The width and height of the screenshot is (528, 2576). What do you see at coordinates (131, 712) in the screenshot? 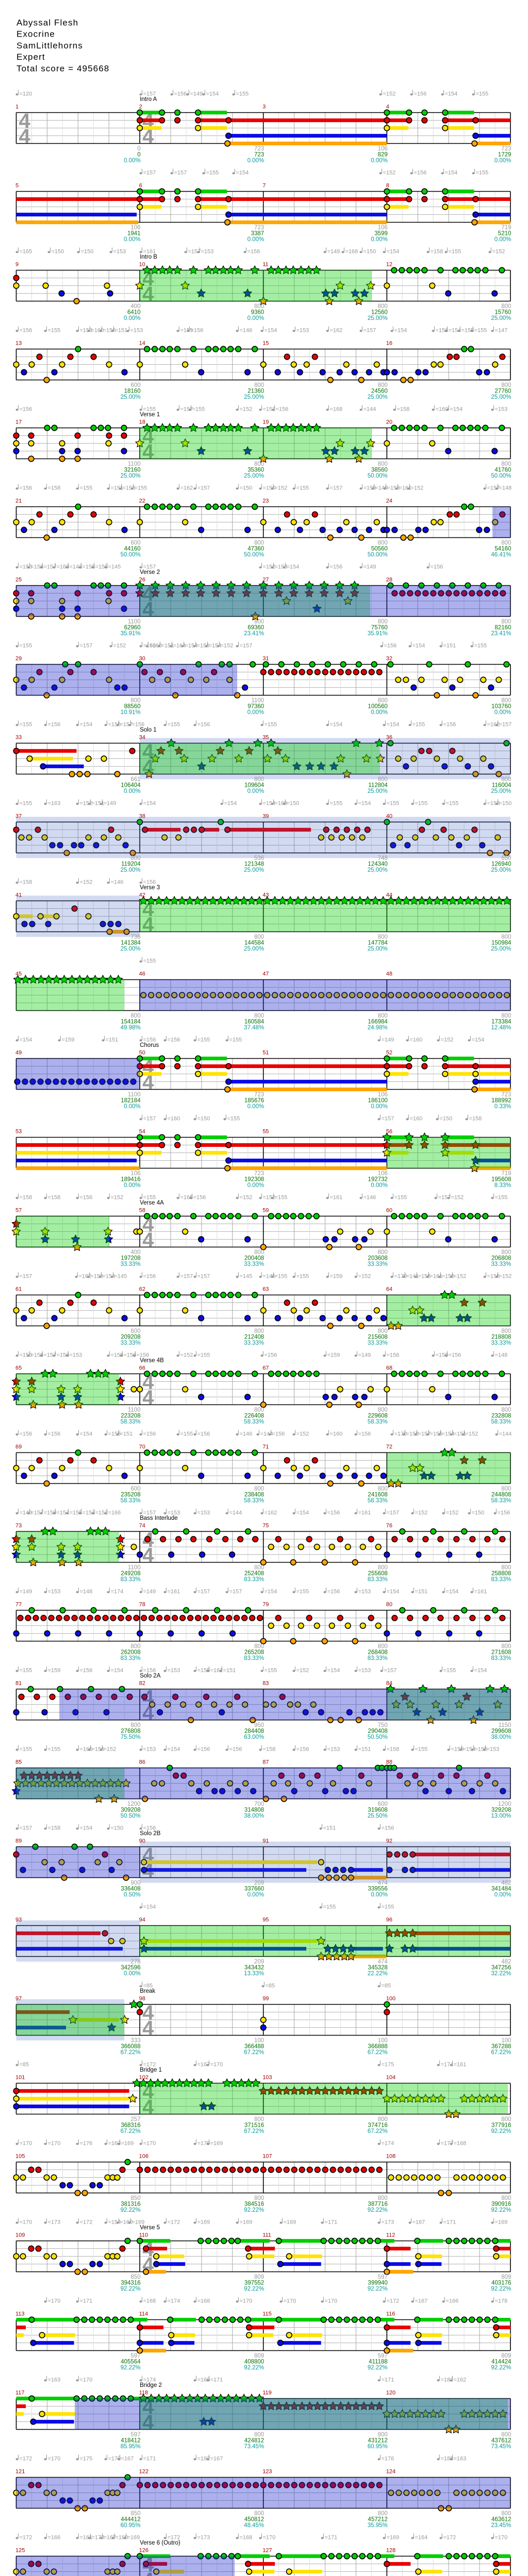
I see `svg-text: 10.91%` at bounding box center [131, 712].